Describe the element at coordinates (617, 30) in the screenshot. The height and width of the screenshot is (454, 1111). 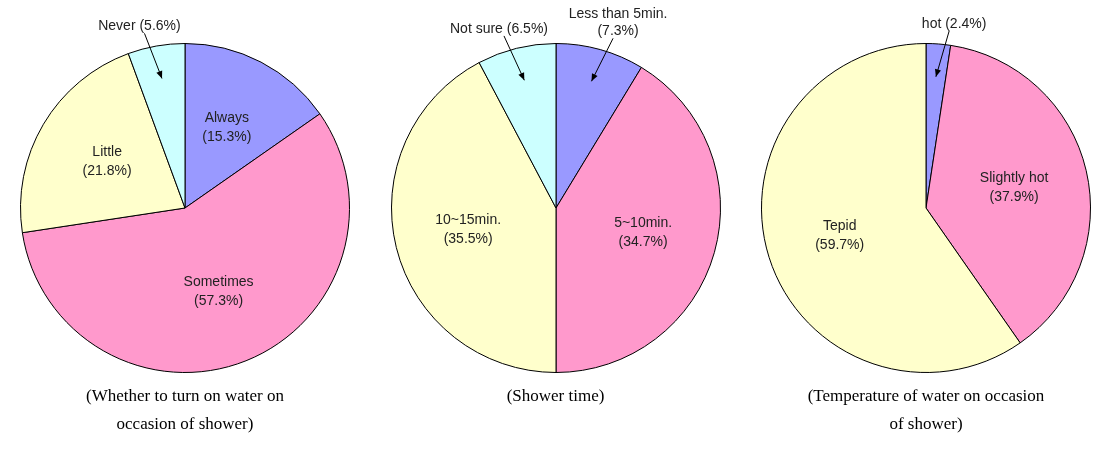
I see `data-label: (7.3%)` at that location.